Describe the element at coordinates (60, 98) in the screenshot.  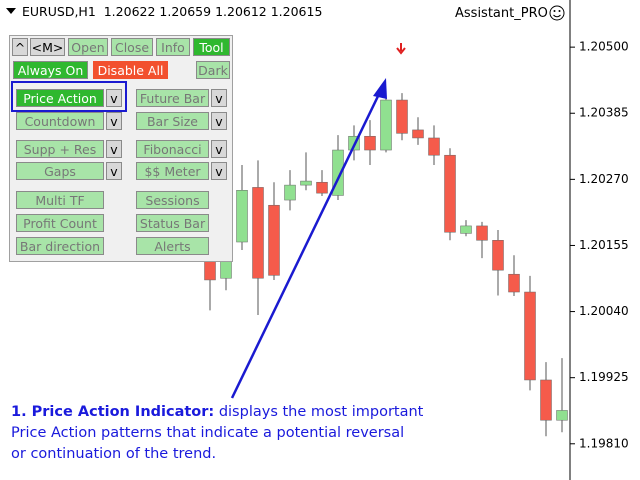
I see `tool-toggle: Price Action` at that location.